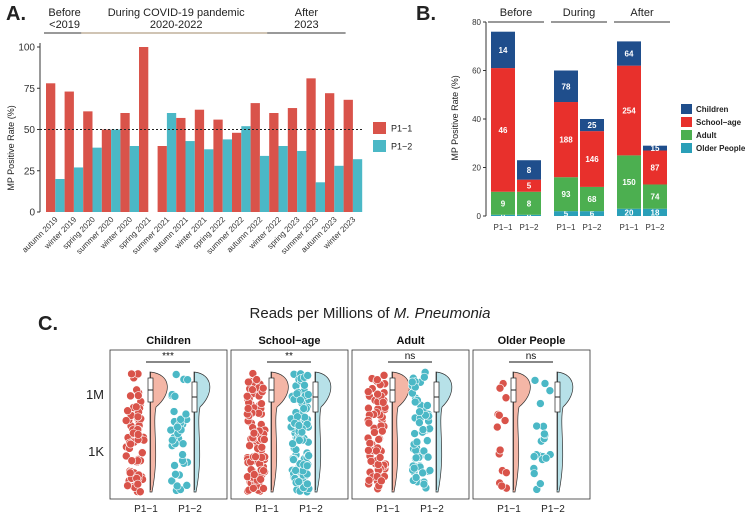 The image size is (750, 520). Describe the element at coordinates (629, 111) in the screenshot. I see `panel-b-segment-label: 254` at that location.